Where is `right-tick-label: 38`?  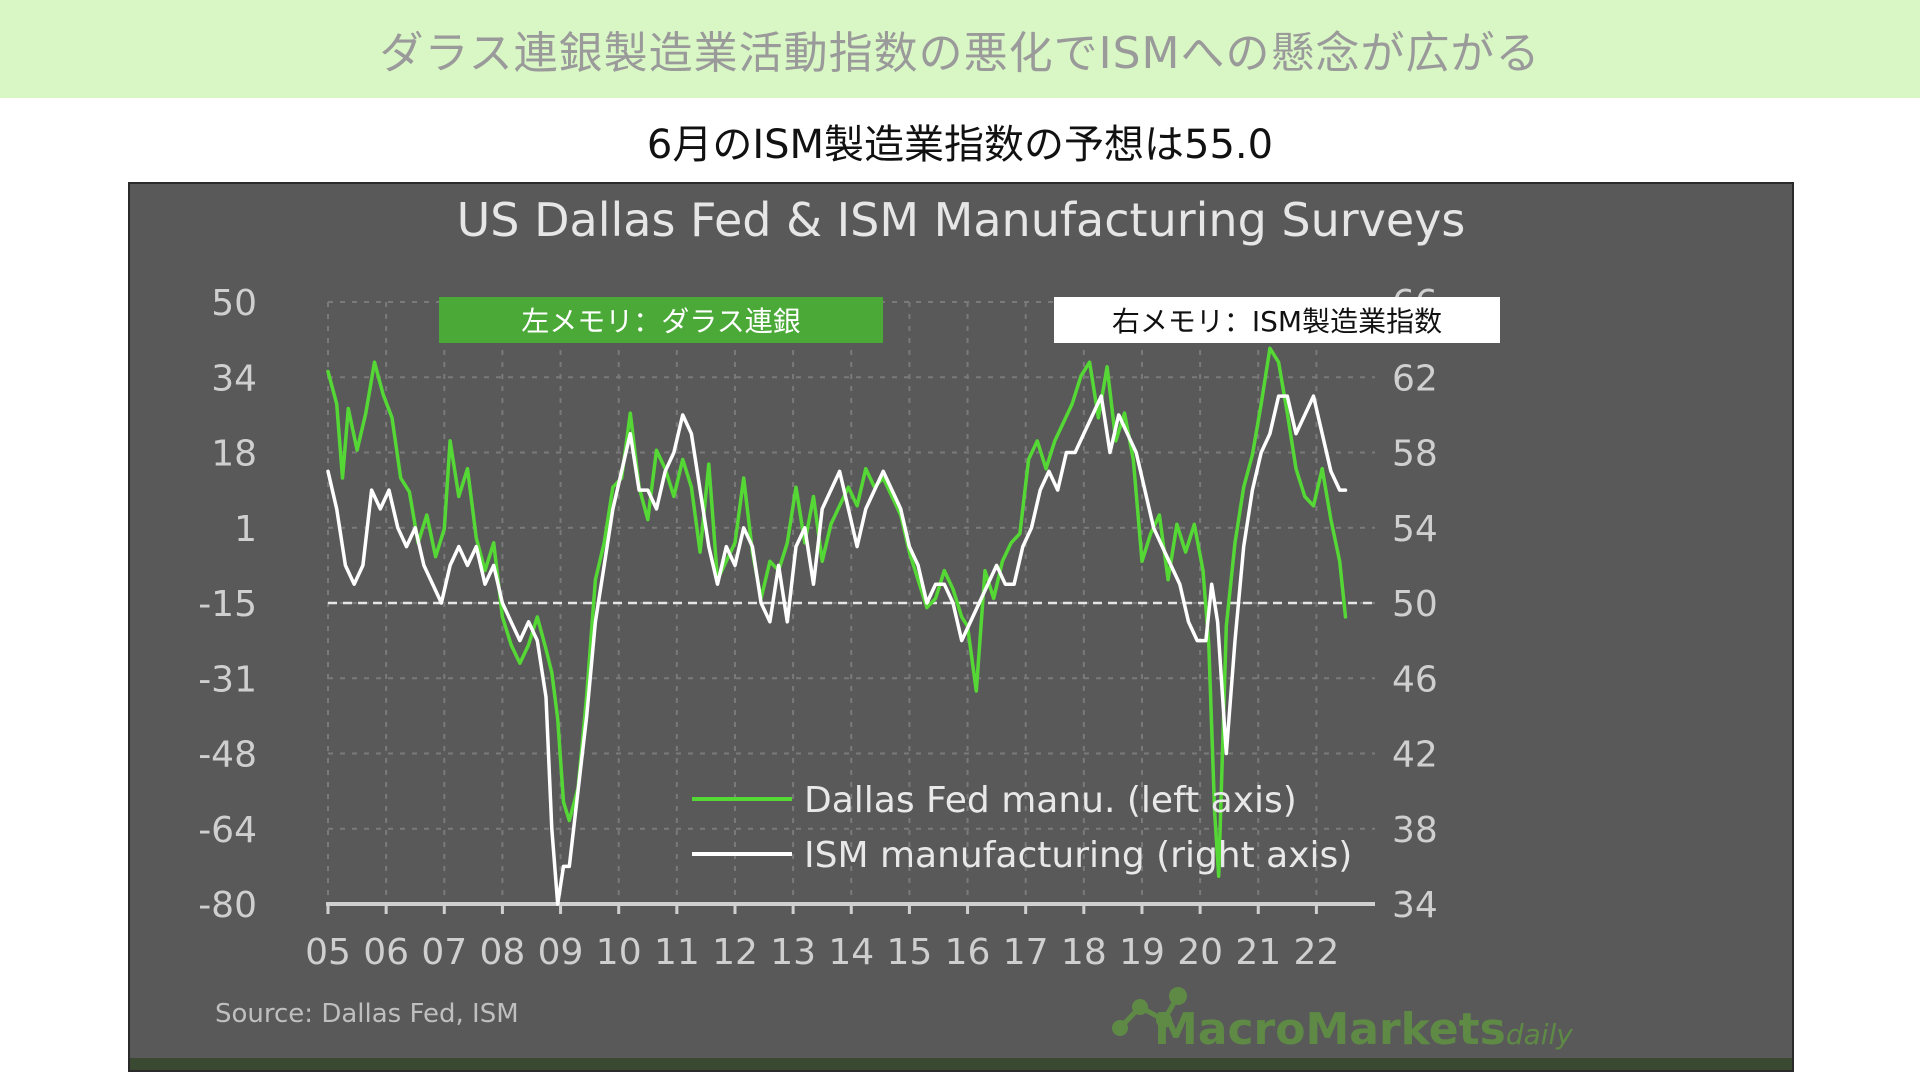
right-tick-label: 38 is located at coordinates (1415, 830).